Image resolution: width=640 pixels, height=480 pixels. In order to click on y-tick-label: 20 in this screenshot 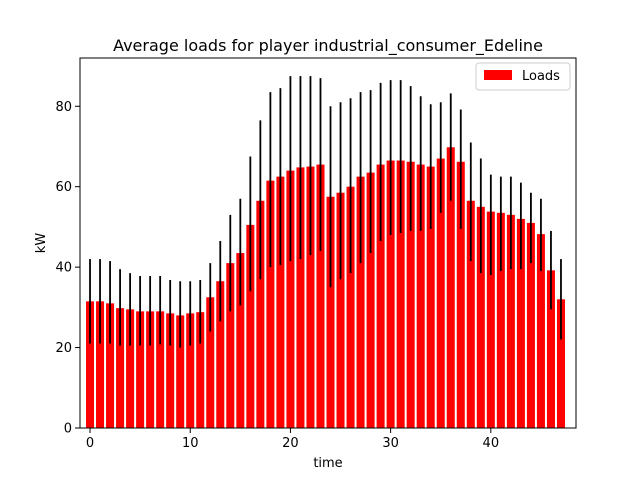, I will do `click(63, 348)`.